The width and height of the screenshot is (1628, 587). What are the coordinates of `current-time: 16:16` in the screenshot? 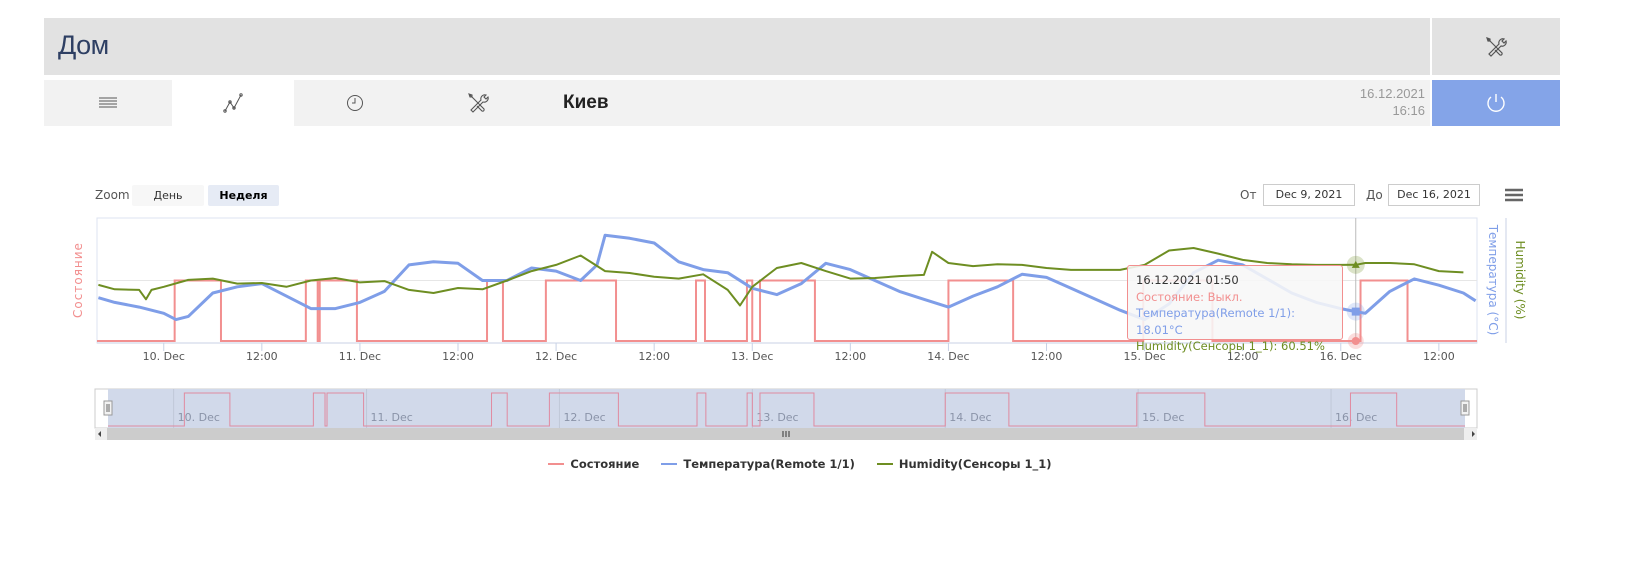 It's located at (1408, 110).